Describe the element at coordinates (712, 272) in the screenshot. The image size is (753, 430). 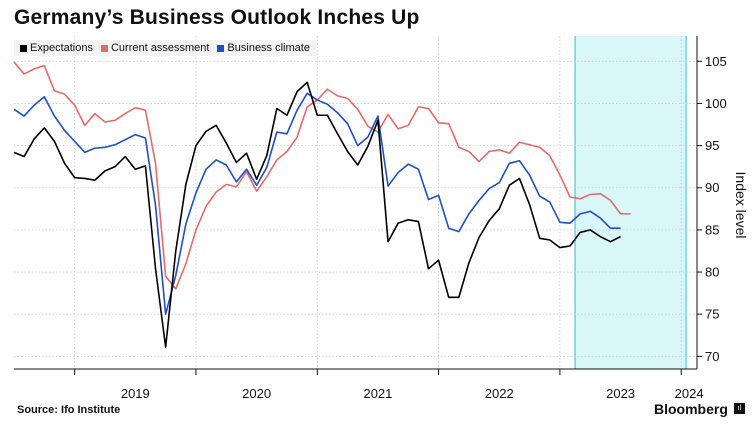
I see `y-tick-label: 80` at that location.